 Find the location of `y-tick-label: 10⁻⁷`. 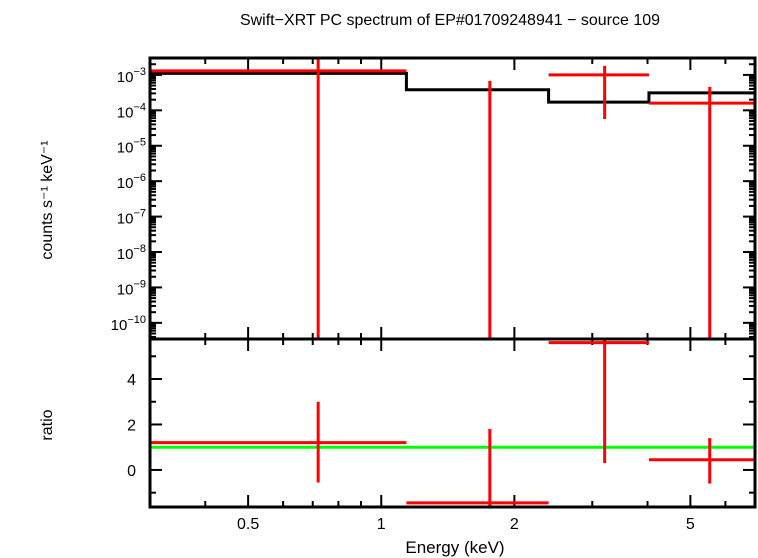

y-tick-label: 10⁻⁷ is located at coordinates (131, 218).